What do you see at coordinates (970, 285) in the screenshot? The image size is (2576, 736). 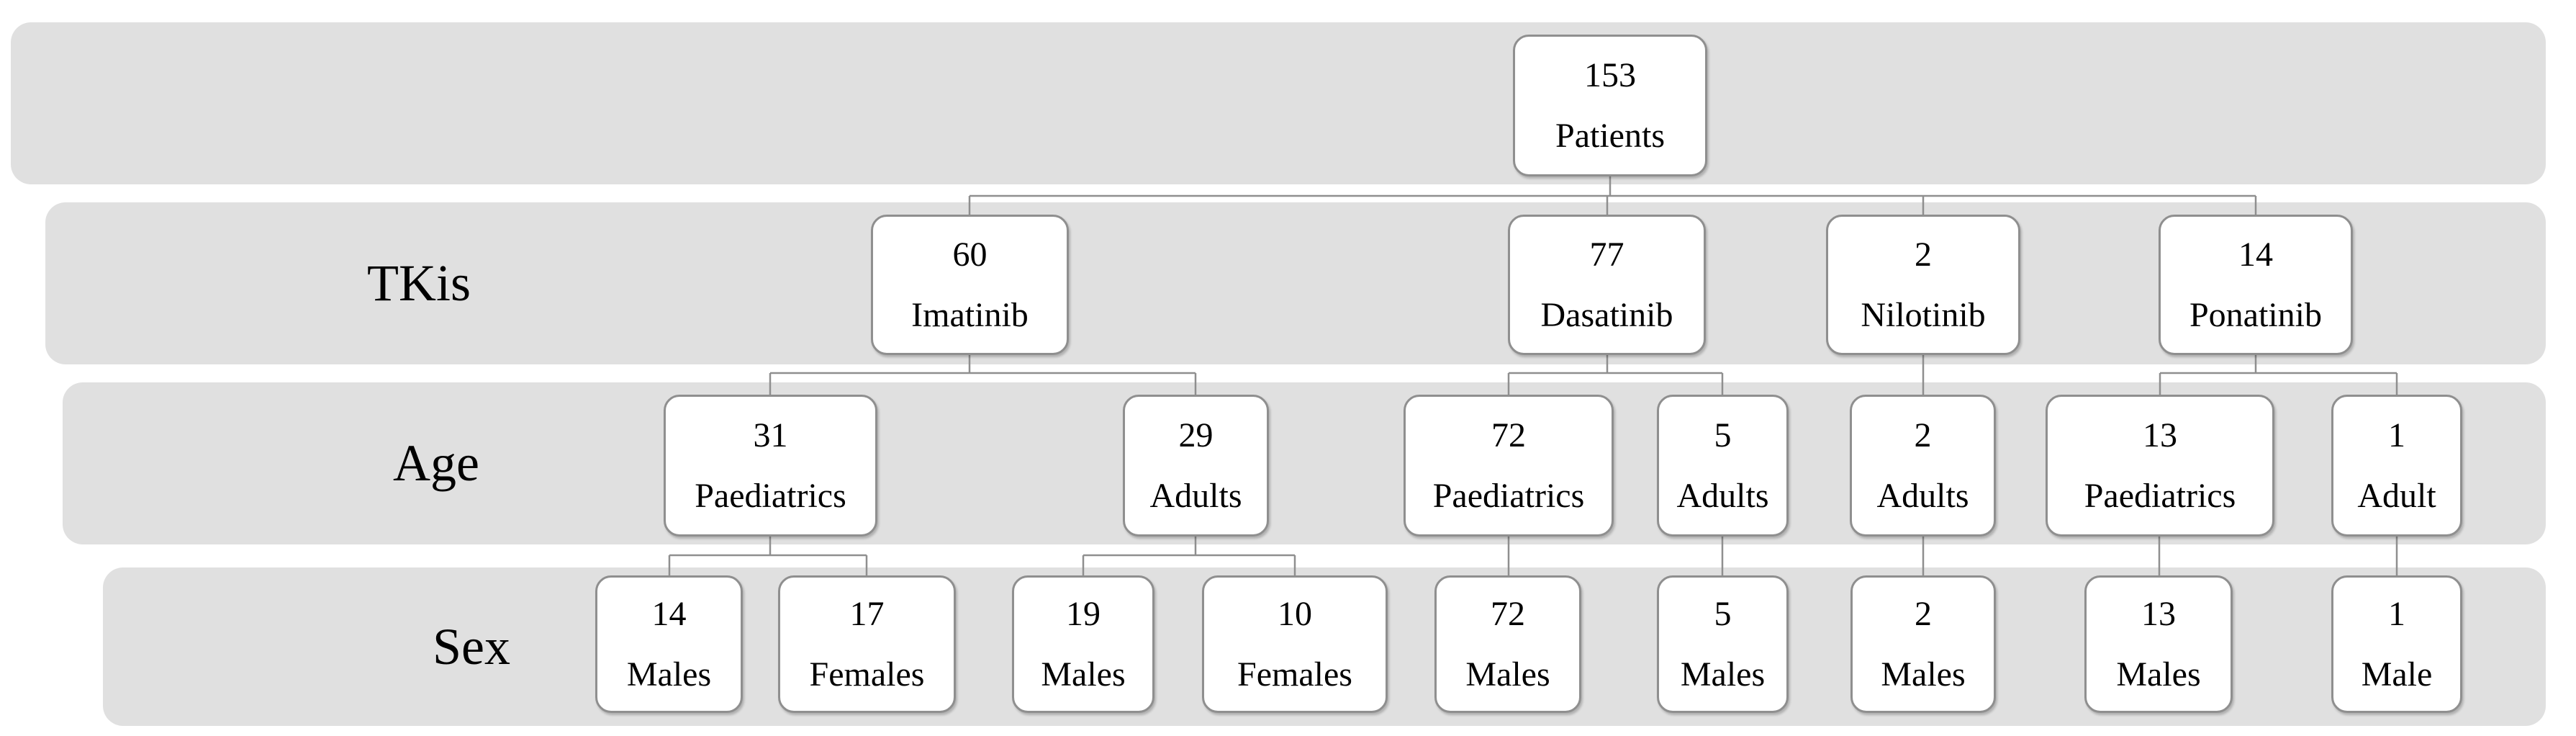 I see `node-imatinib: 60 Imatinib` at bounding box center [970, 285].